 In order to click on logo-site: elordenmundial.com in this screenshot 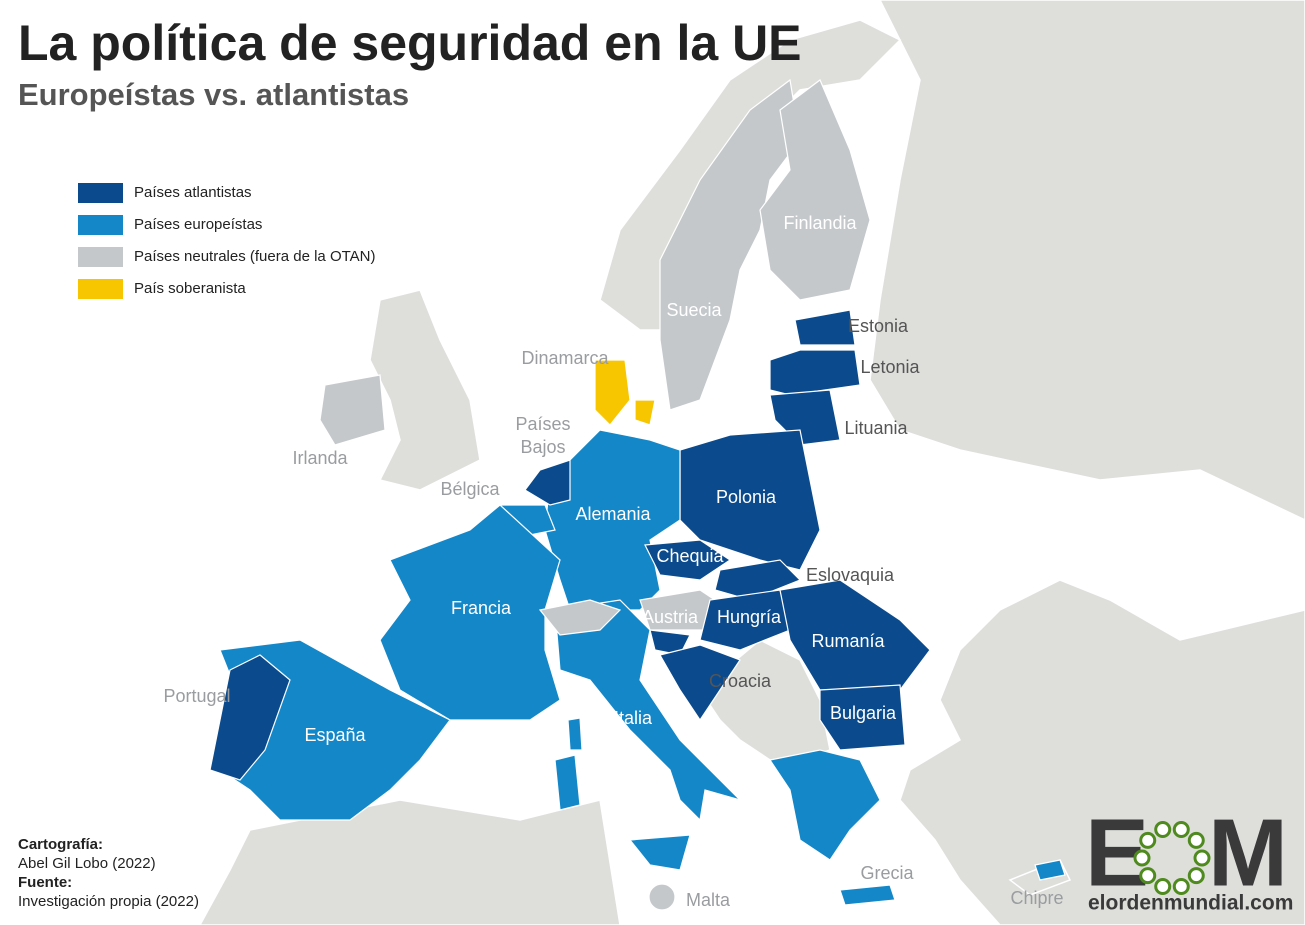, I will do `click(1190, 903)`.